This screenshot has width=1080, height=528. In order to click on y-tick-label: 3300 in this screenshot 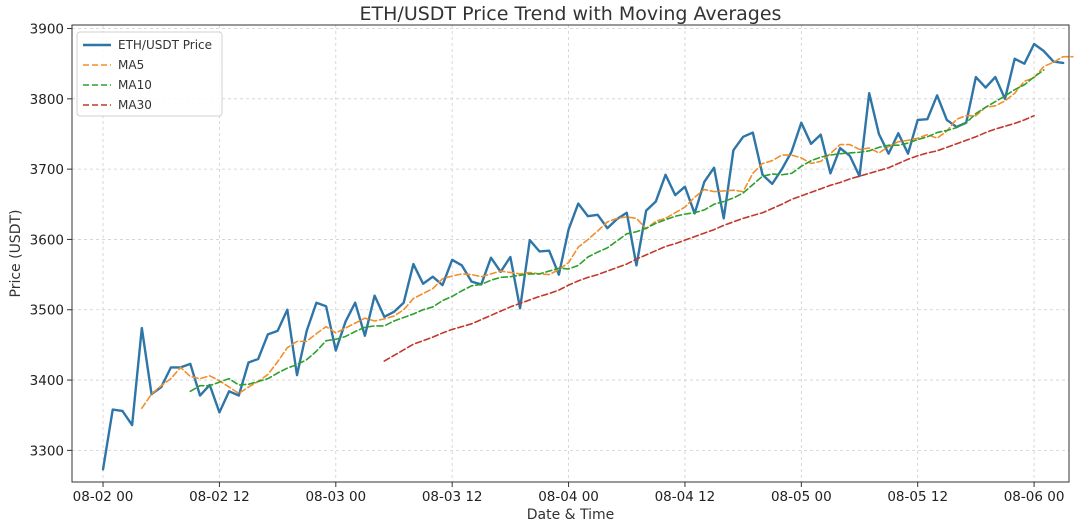, I will do `click(47, 451)`.